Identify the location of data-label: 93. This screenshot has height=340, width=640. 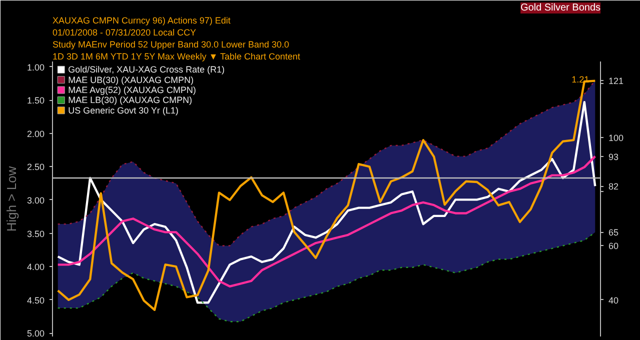
(613, 157).